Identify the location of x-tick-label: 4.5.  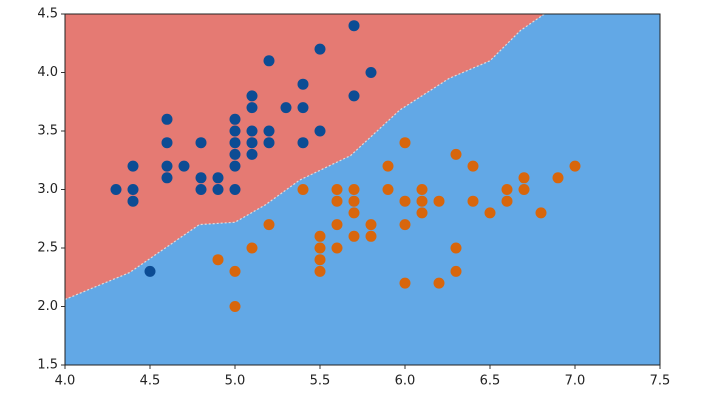
(150, 381).